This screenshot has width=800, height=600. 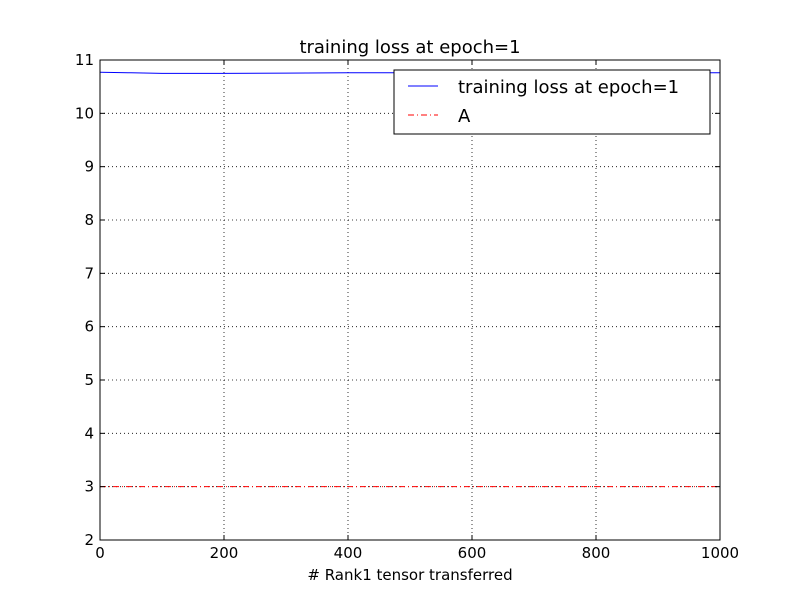 What do you see at coordinates (89, 167) in the screenshot?
I see `y-tick-label: 9` at bounding box center [89, 167].